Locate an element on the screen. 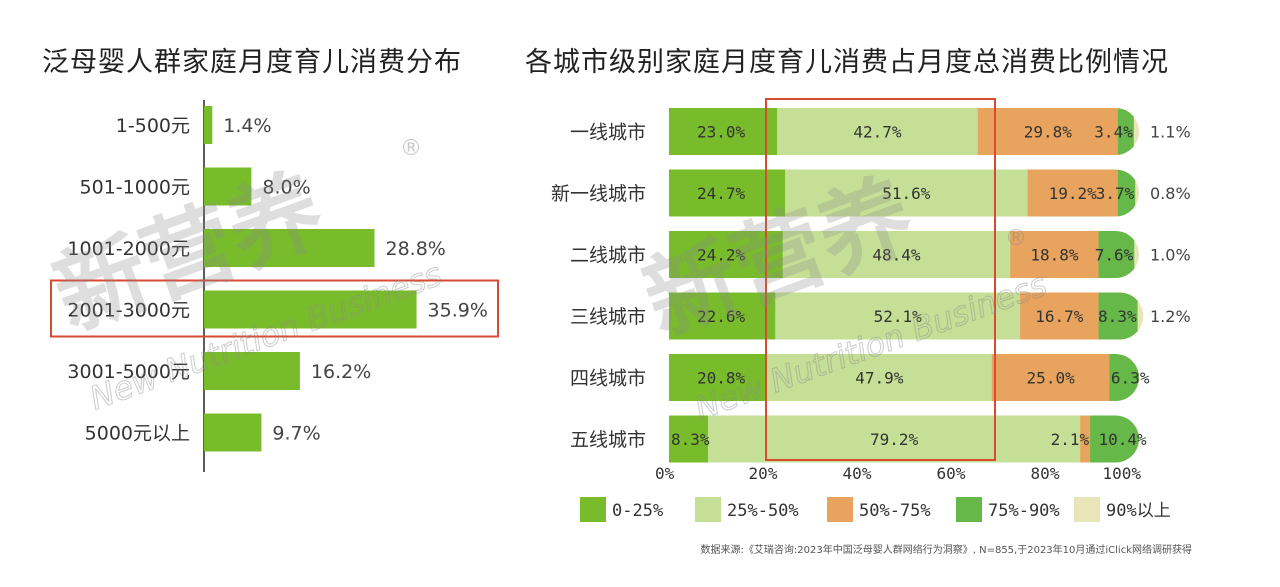  segment-value-label: 29.8% is located at coordinates (1048, 132).